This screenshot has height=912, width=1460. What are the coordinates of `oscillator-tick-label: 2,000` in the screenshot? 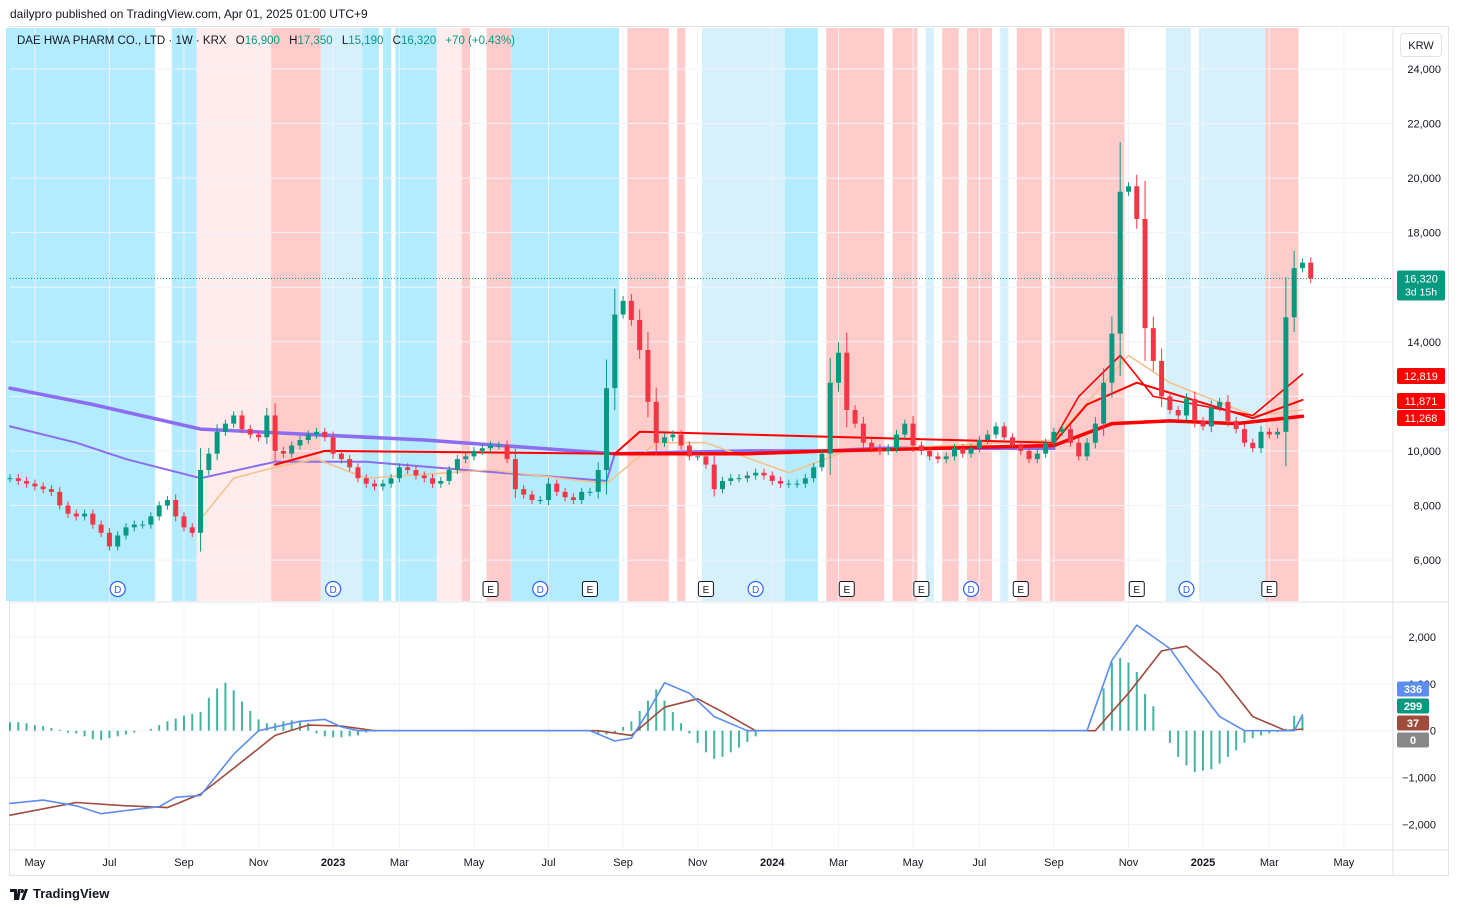 It's located at (1422, 638).